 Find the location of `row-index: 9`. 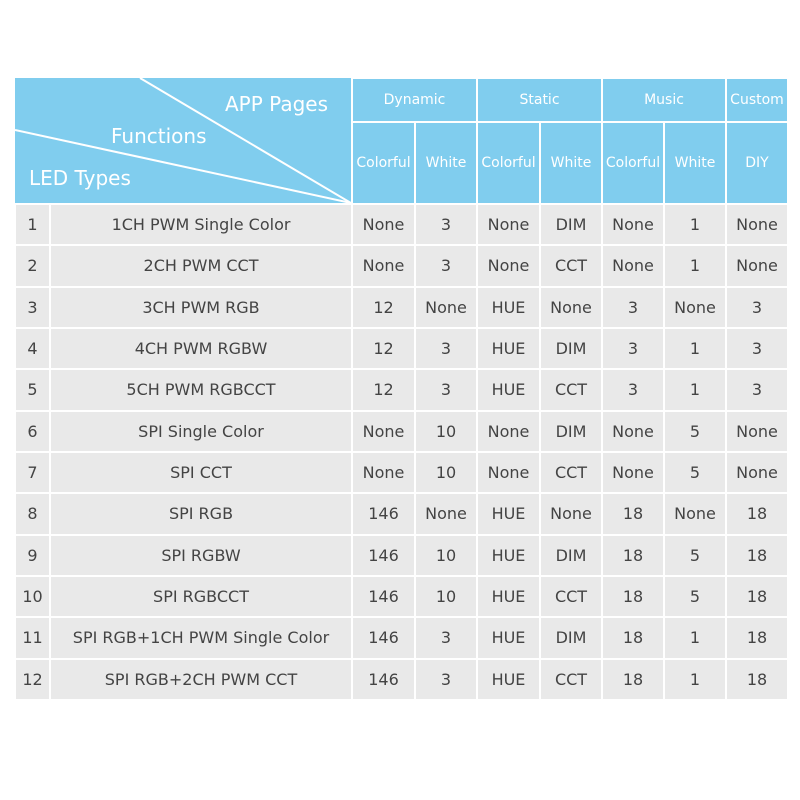

row-index: 9 is located at coordinates (32, 555).